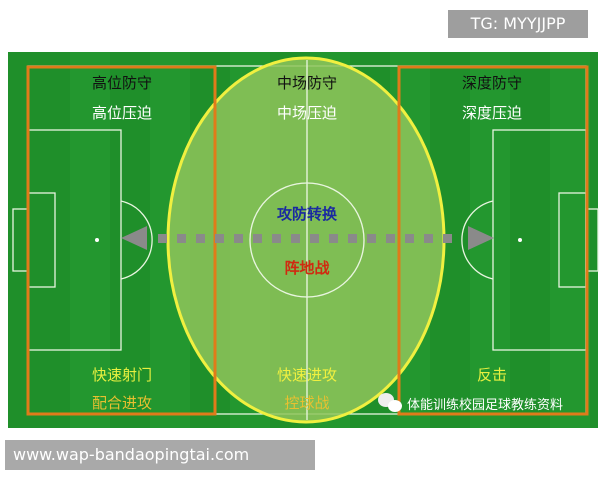 This screenshot has width=600, height=480. Describe the element at coordinates (492, 113) in the screenshot. I see `right-line2: 深度压迫` at that location.